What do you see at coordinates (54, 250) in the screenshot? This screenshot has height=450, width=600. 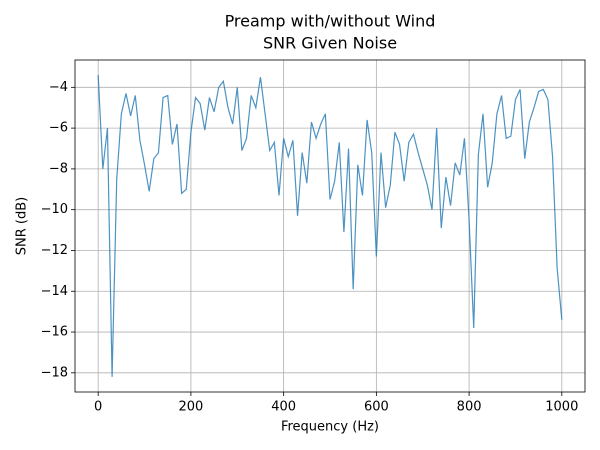 I see `y-tick-label: −12` at bounding box center [54, 250].